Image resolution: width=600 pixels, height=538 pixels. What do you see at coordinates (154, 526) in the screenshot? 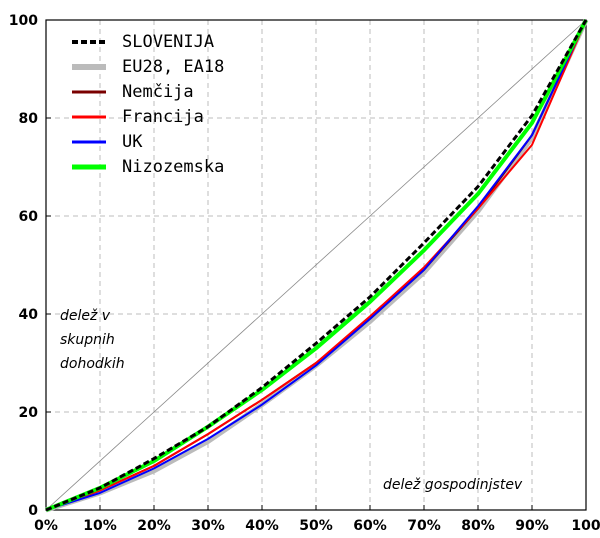
I see `x-tick-label: 20%` at bounding box center [154, 526].